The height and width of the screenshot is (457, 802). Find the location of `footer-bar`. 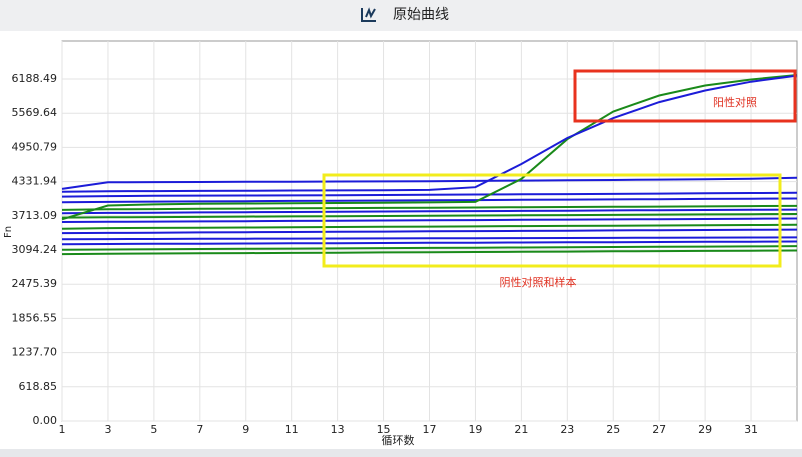

footer-bar is located at coordinates (401, 453).